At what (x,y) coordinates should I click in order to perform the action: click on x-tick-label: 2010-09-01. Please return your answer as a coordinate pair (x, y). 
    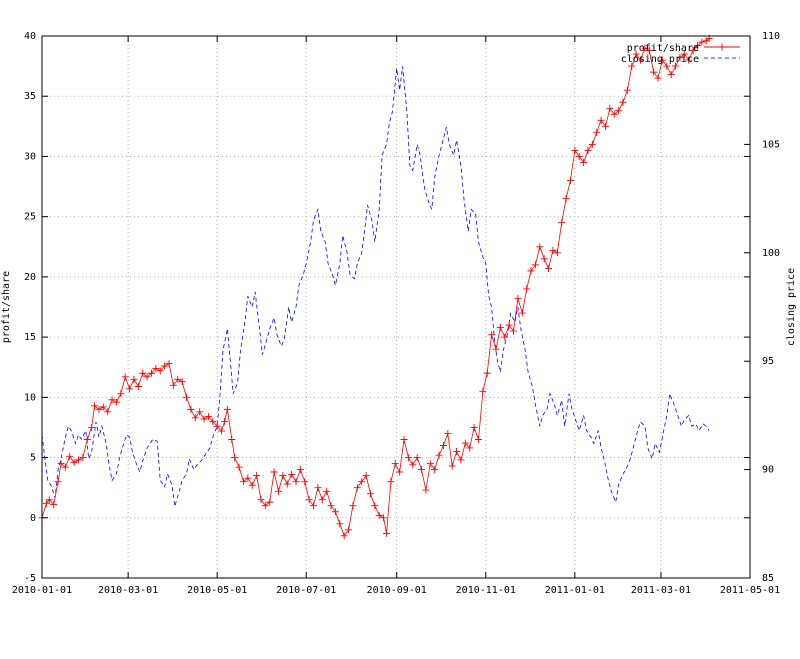
    Looking at the image, I should click on (397, 590).